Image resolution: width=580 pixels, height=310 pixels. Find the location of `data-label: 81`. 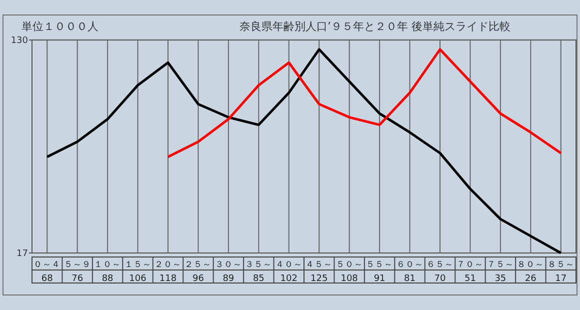

data-label: 81 is located at coordinates (410, 279).